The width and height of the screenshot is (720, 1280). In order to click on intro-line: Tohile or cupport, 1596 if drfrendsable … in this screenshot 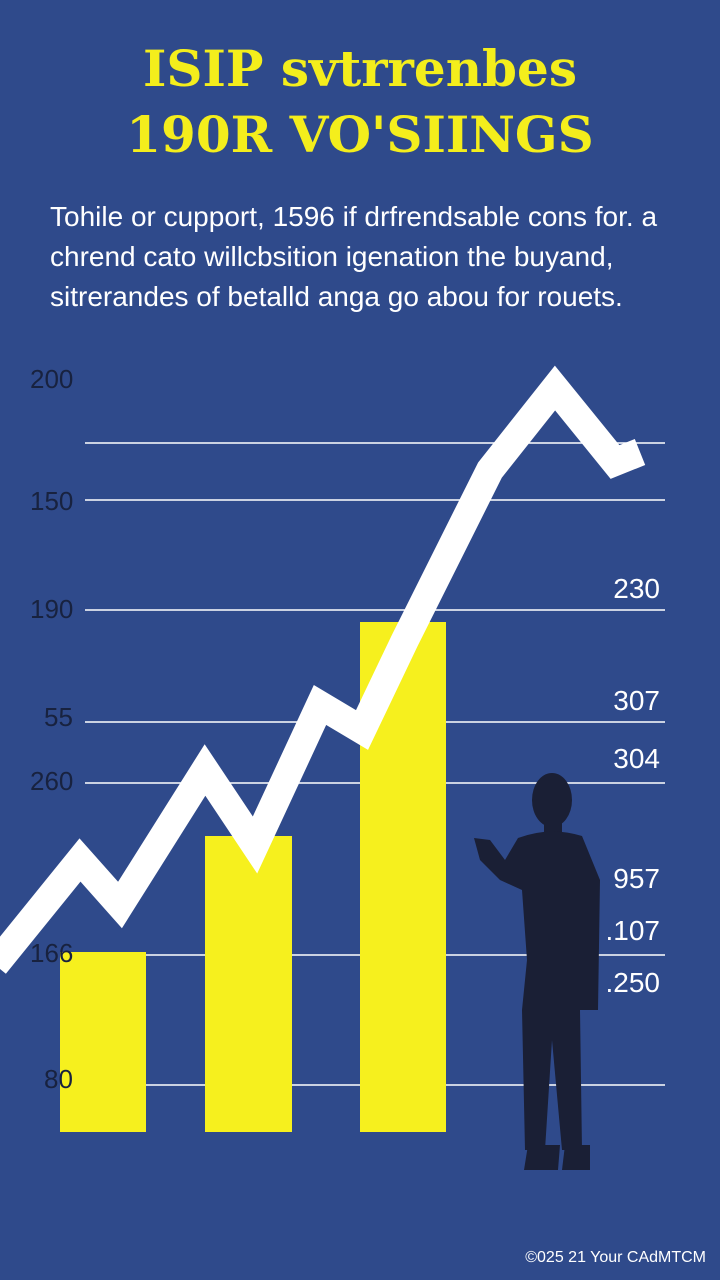, I will do `click(353, 216)`.